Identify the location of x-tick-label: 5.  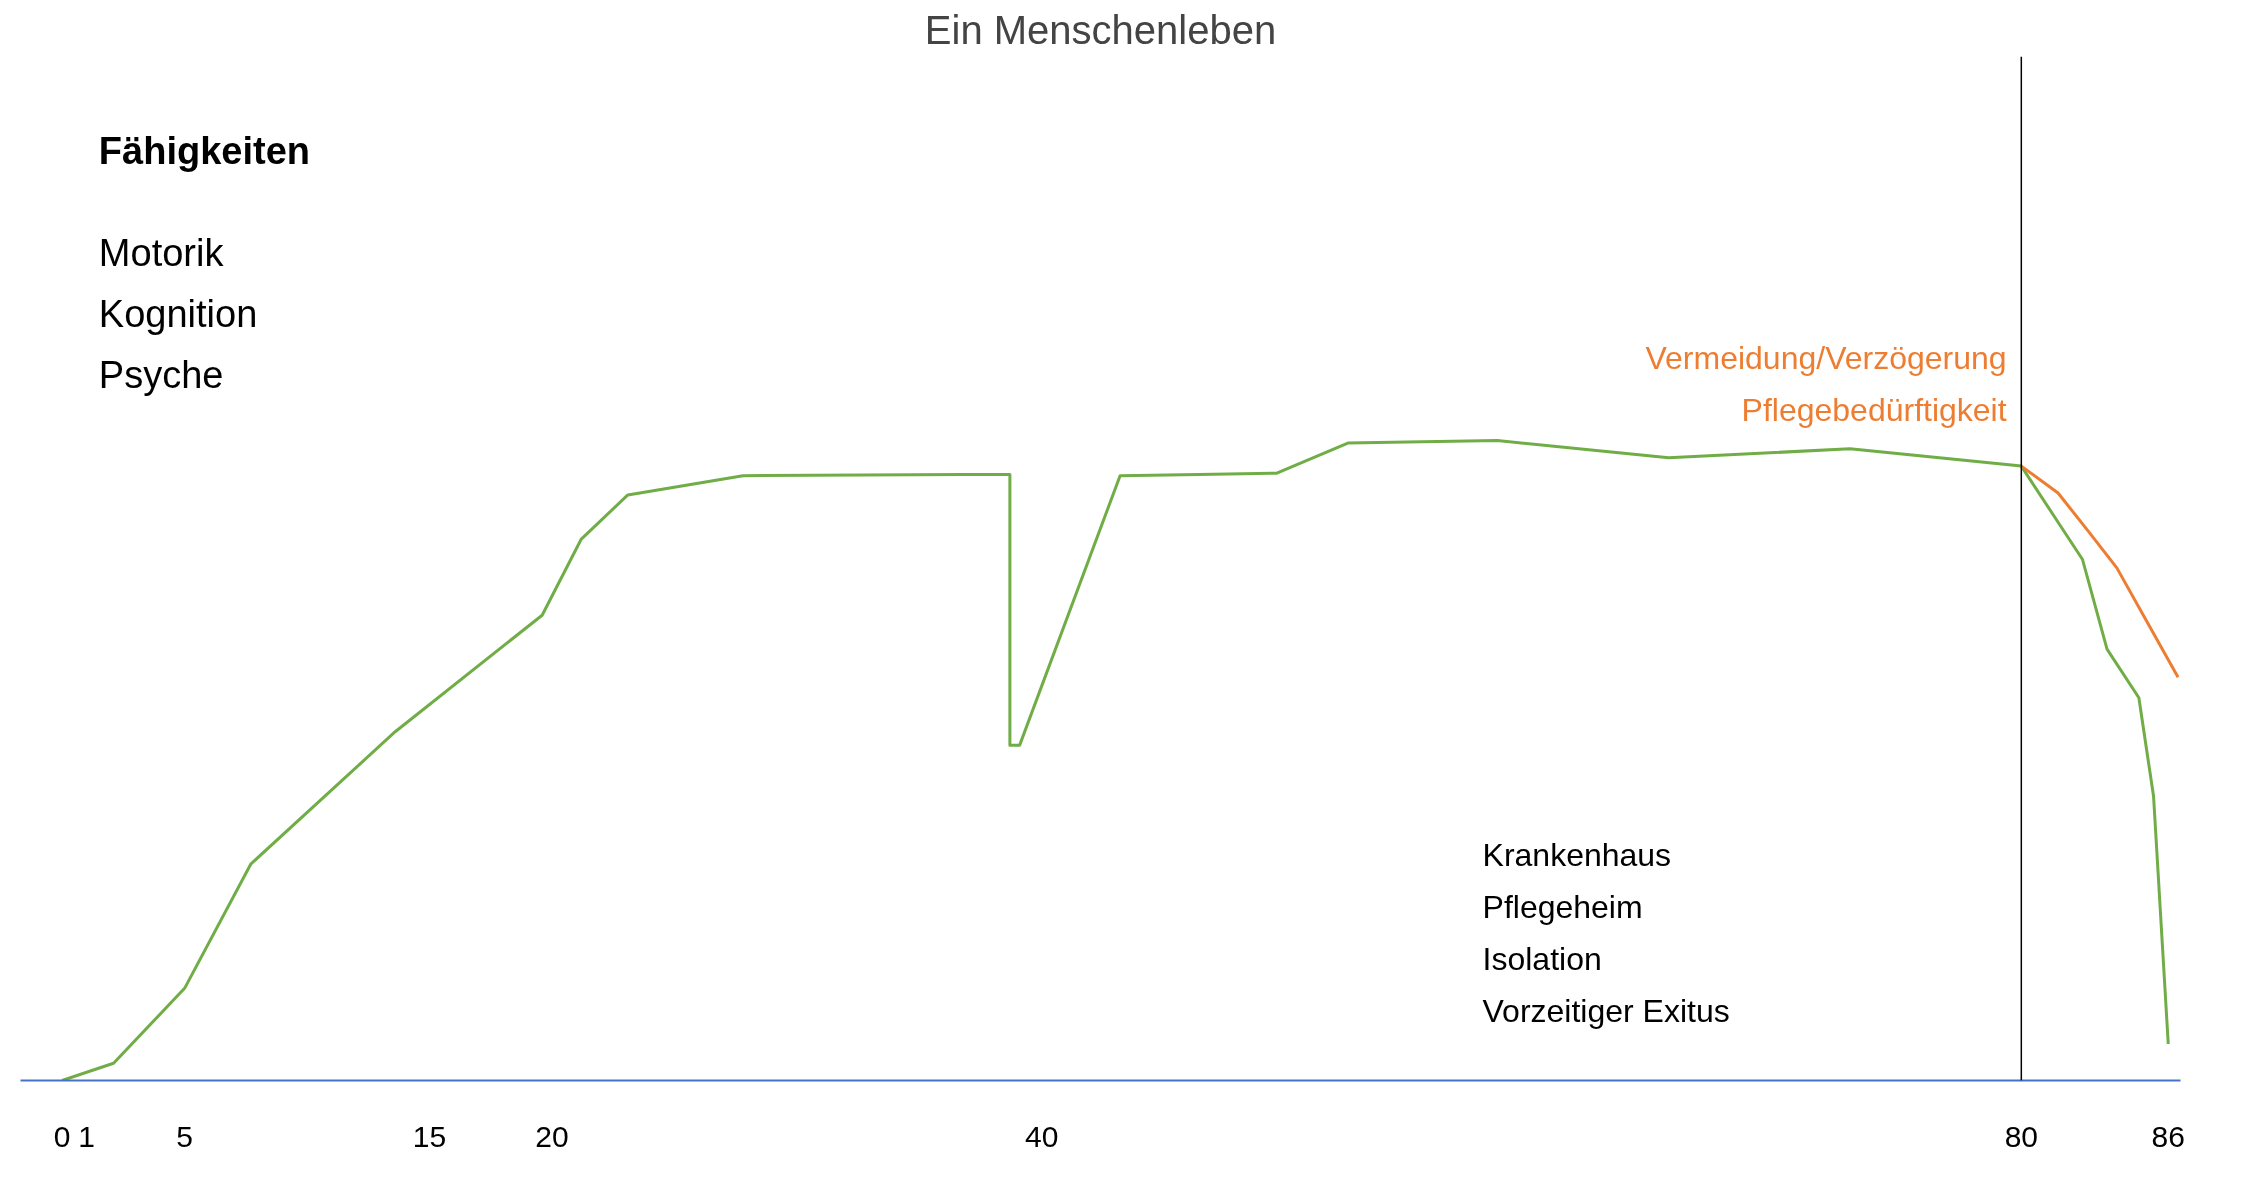
(184, 1136).